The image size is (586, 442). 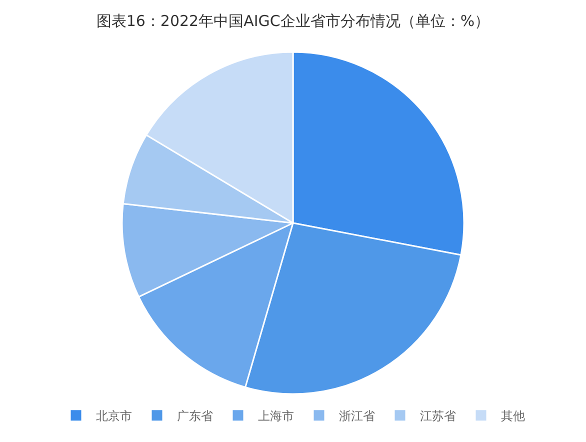 I want to click on chart-title: 图表16：2022年中国AIGC企业省市分布情况（单位：%）, so click(x=293, y=21).